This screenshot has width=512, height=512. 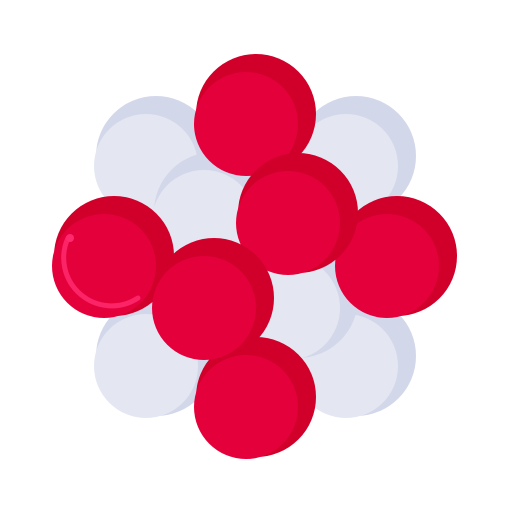 I want to click on shine-dot, so click(x=70, y=238).